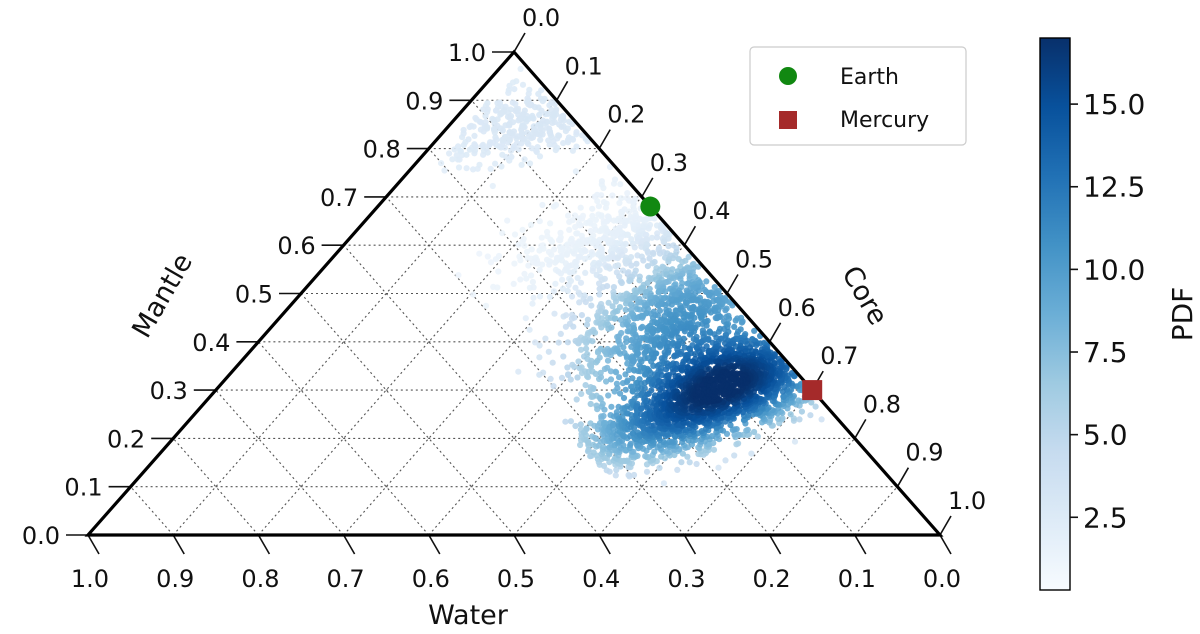 The height and width of the screenshot is (634, 1200). What do you see at coordinates (860, 428) in the screenshot?
I see `core-8-tick` at bounding box center [860, 428].